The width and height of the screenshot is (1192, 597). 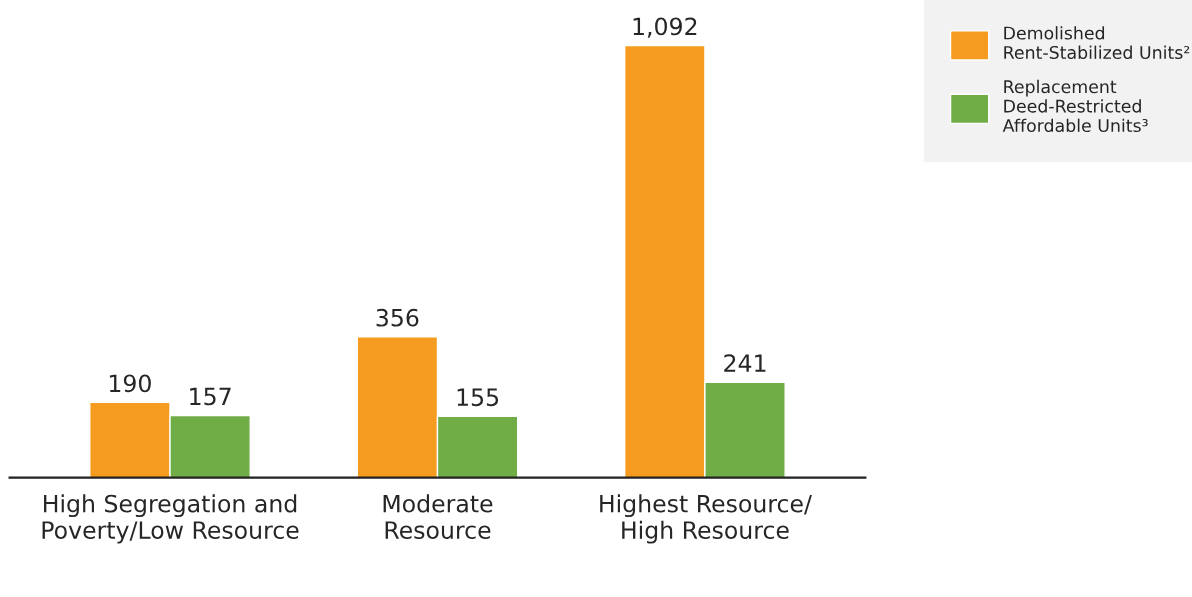 What do you see at coordinates (665, 27) in the screenshot?
I see `data-label: 1,092` at bounding box center [665, 27].